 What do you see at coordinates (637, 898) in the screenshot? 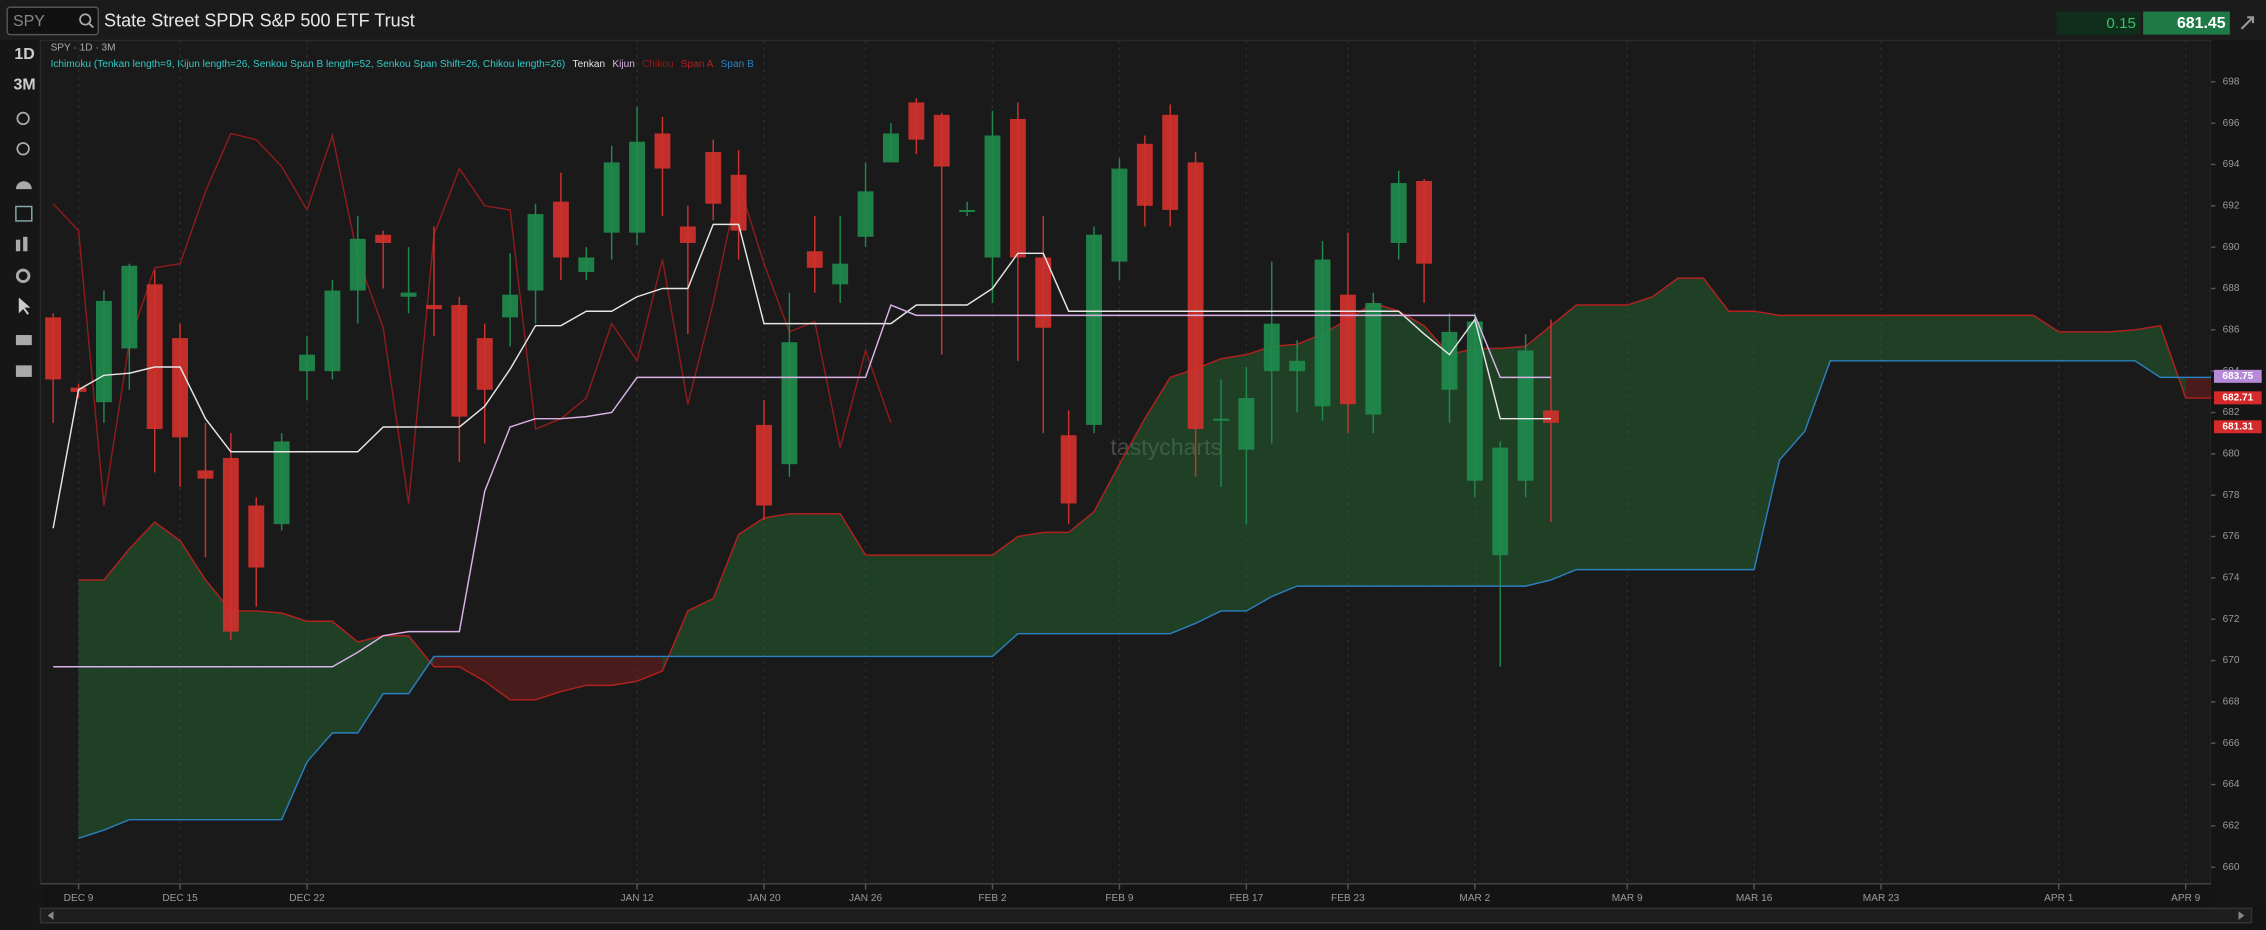
I see `x-tick-label: JAN 12` at bounding box center [637, 898].